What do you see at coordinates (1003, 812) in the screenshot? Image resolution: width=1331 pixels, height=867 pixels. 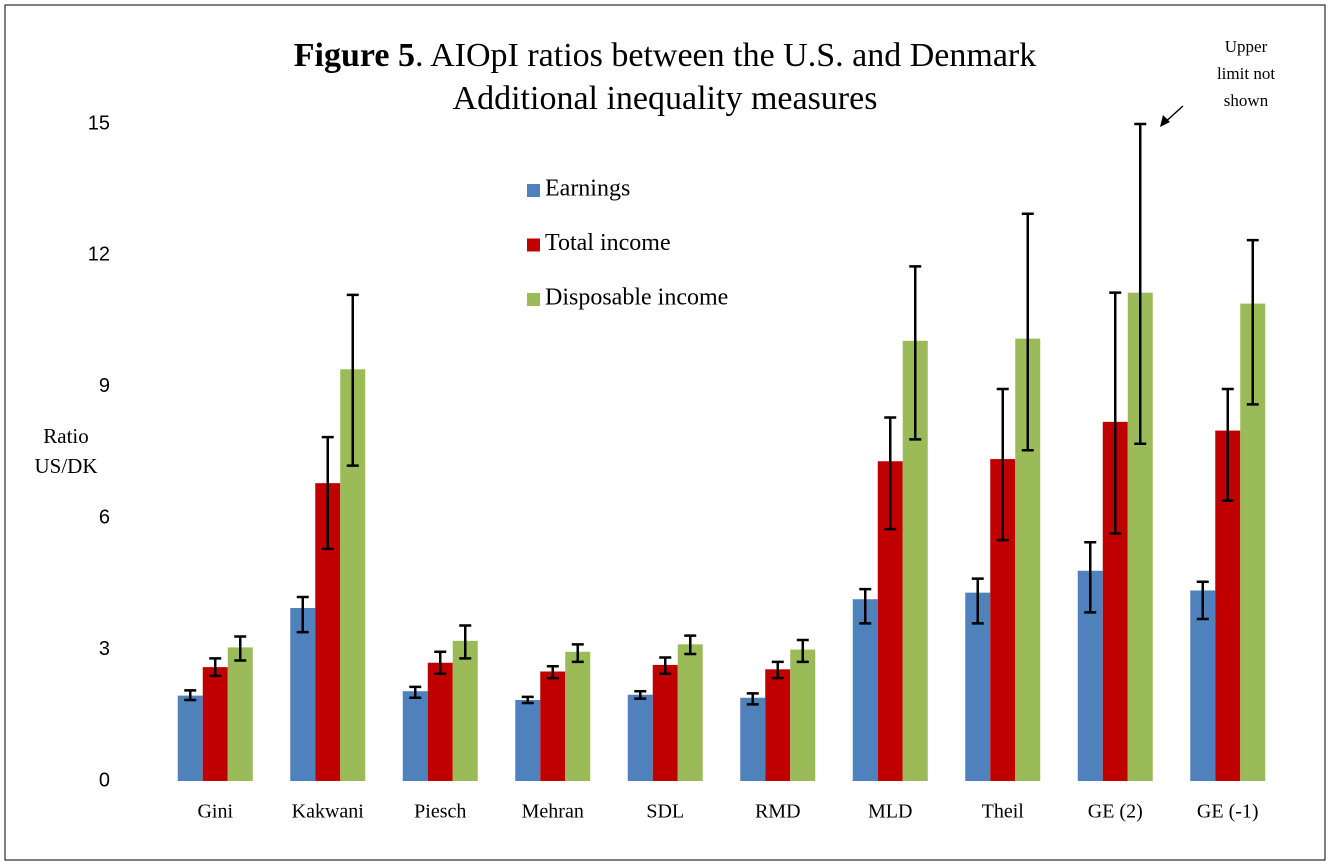 I see `x-tick-label: Theil` at bounding box center [1003, 812].